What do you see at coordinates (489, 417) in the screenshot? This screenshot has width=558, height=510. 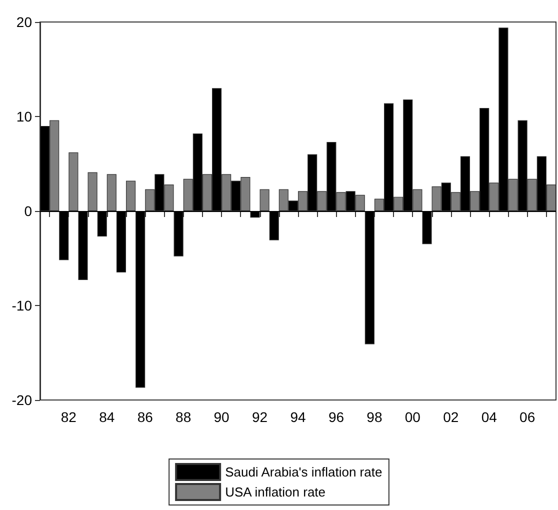 I see `x-tick-label: 04` at bounding box center [489, 417].